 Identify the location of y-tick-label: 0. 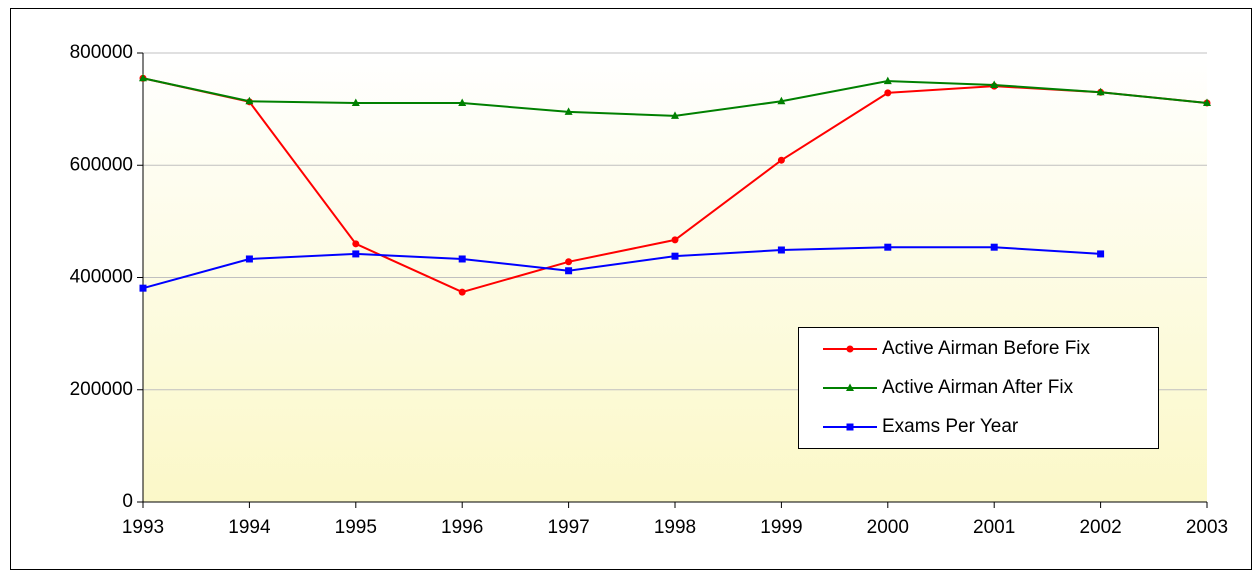
(127, 501).